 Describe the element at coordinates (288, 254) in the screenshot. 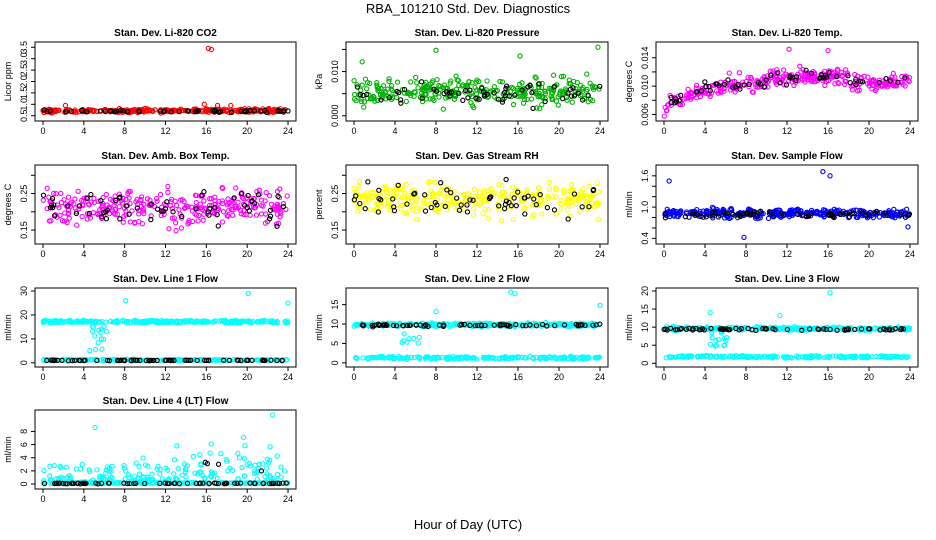

I see `x-tick-label: 24` at that location.